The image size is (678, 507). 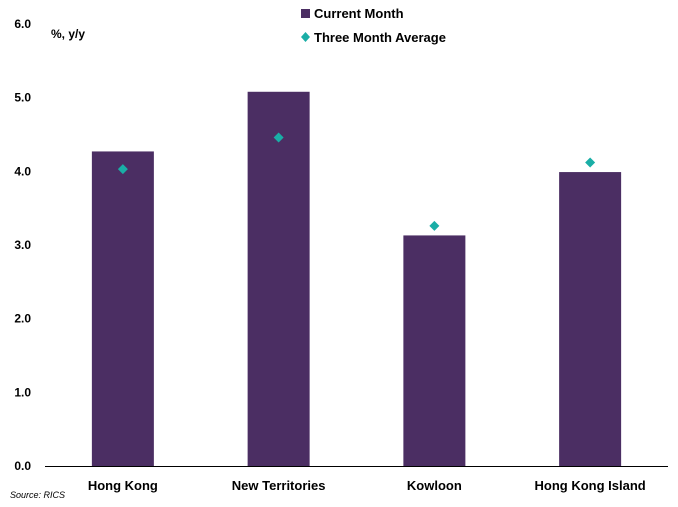 What do you see at coordinates (22, 98) in the screenshot?
I see `y-tick-label: 5.0` at bounding box center [22, 98].